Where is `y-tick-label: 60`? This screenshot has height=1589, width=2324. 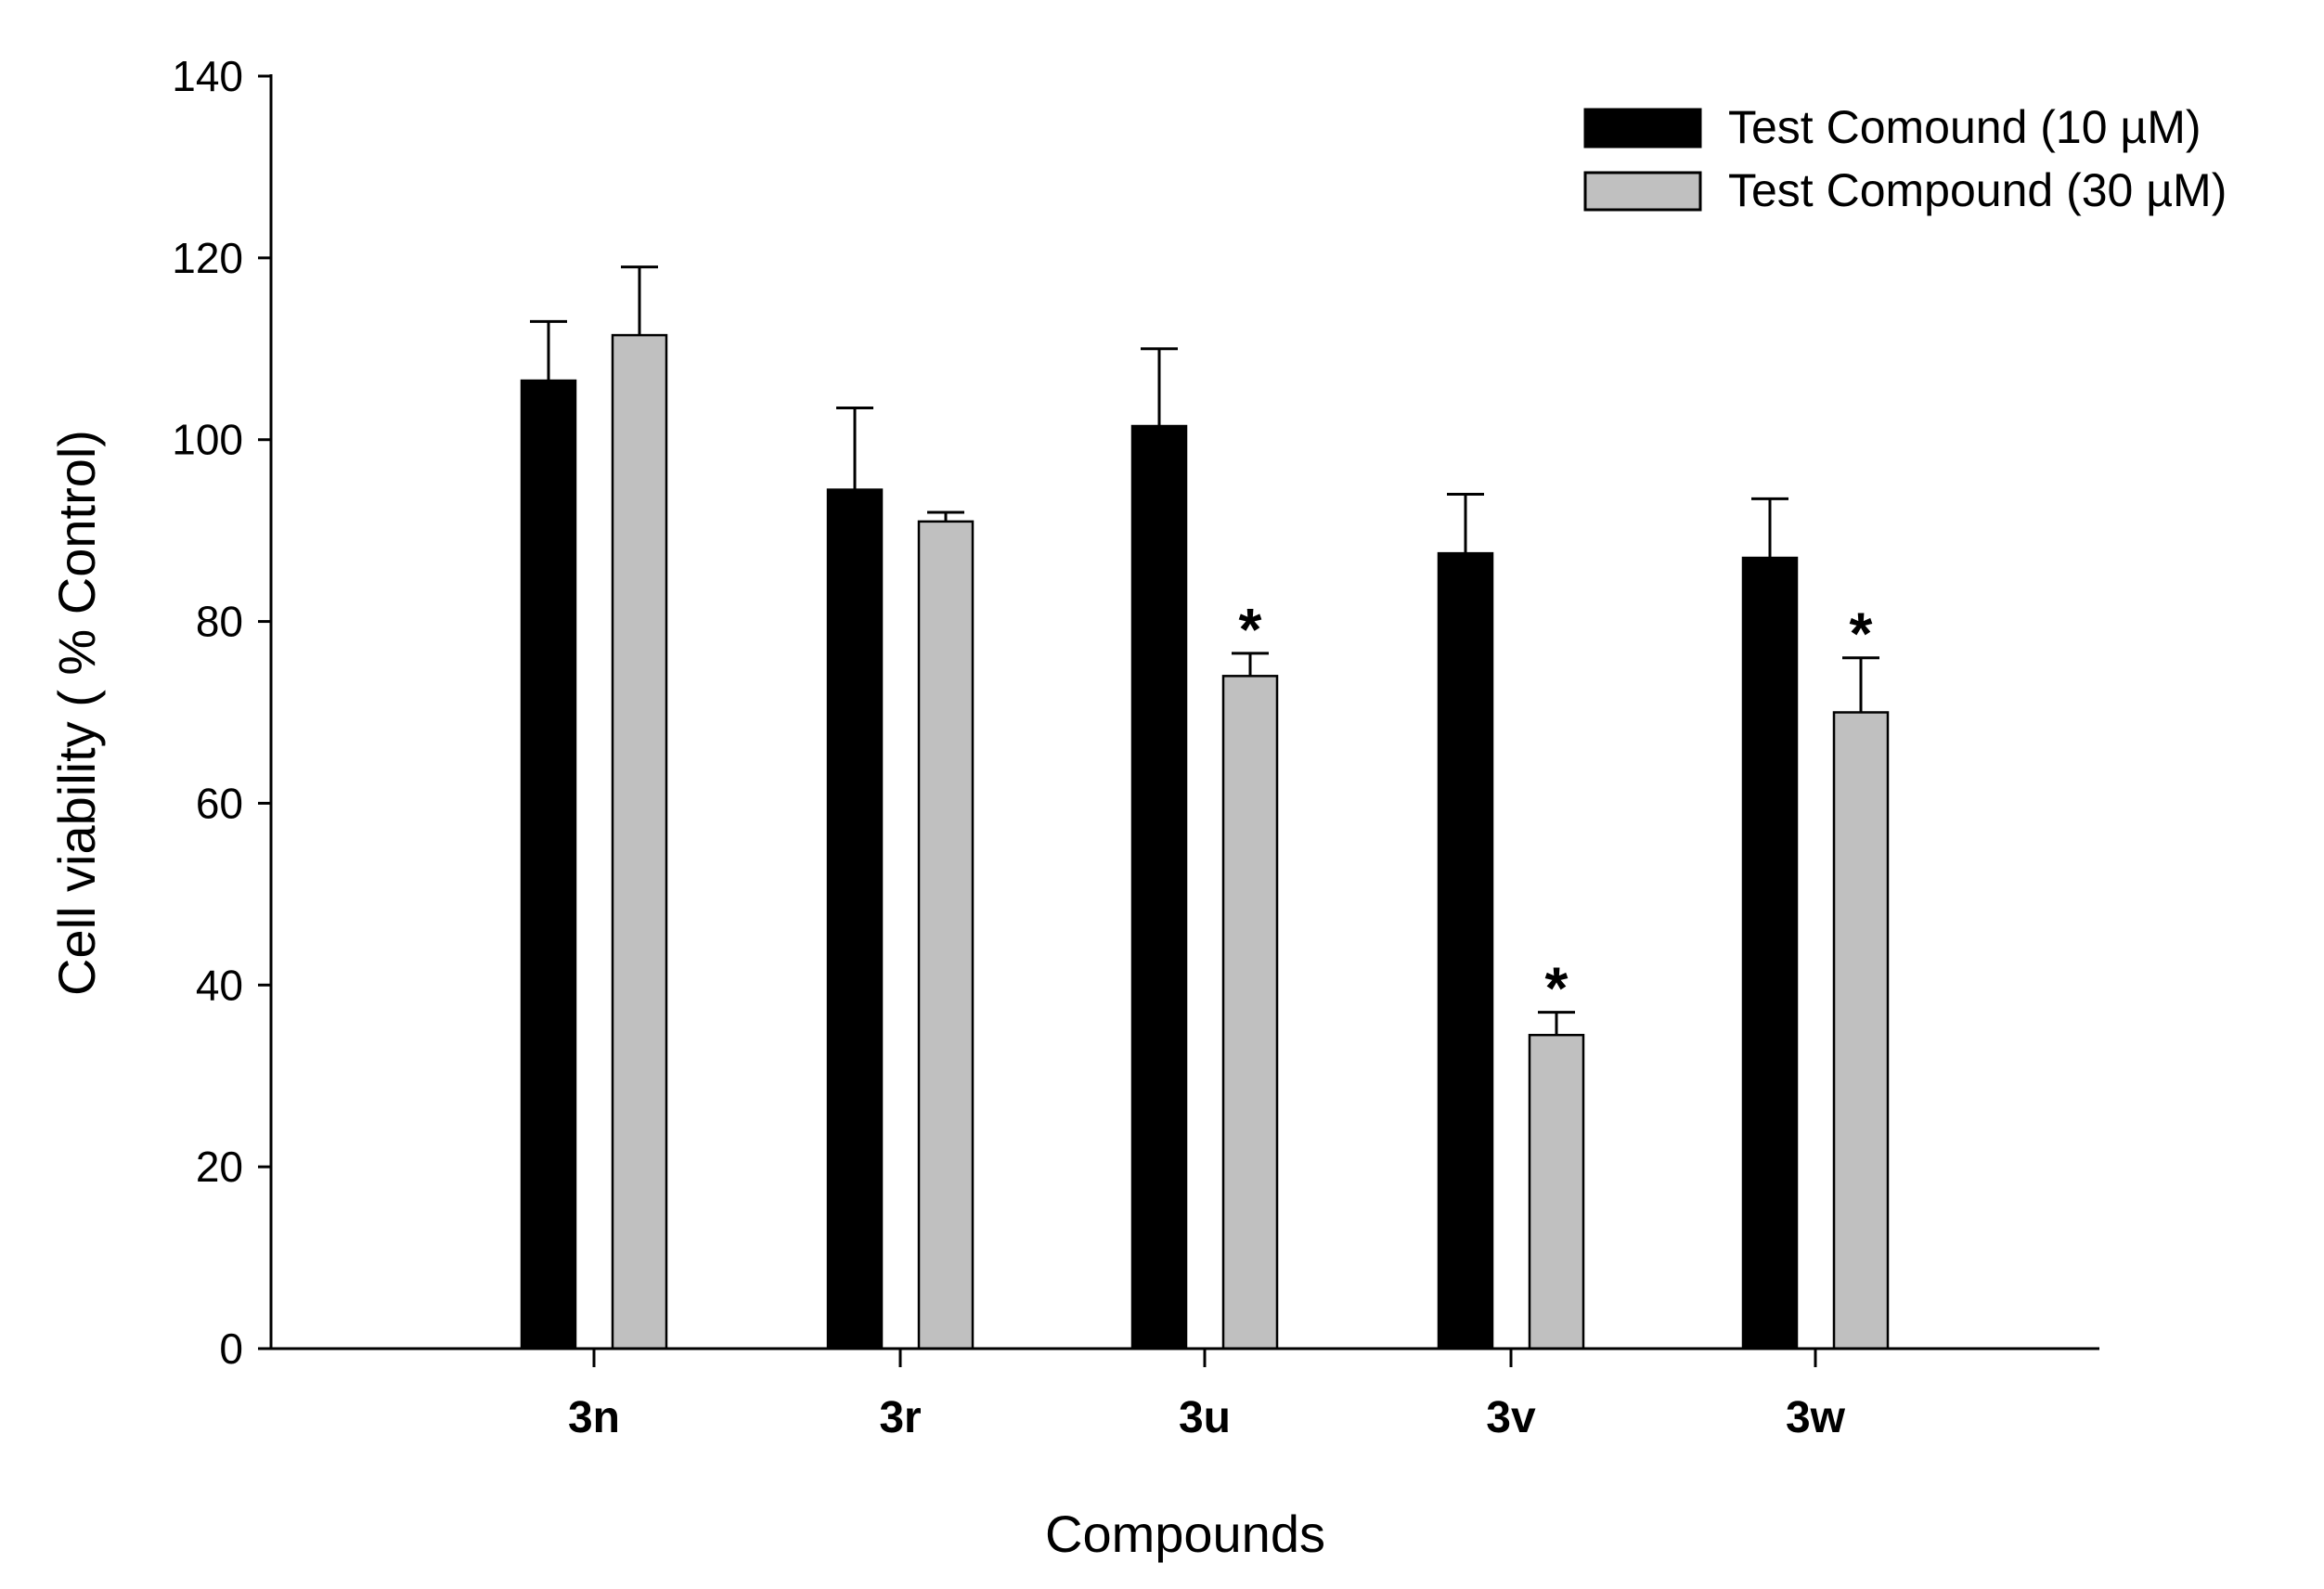
y-tick-label: 60 is located at coordinates (220, 803).